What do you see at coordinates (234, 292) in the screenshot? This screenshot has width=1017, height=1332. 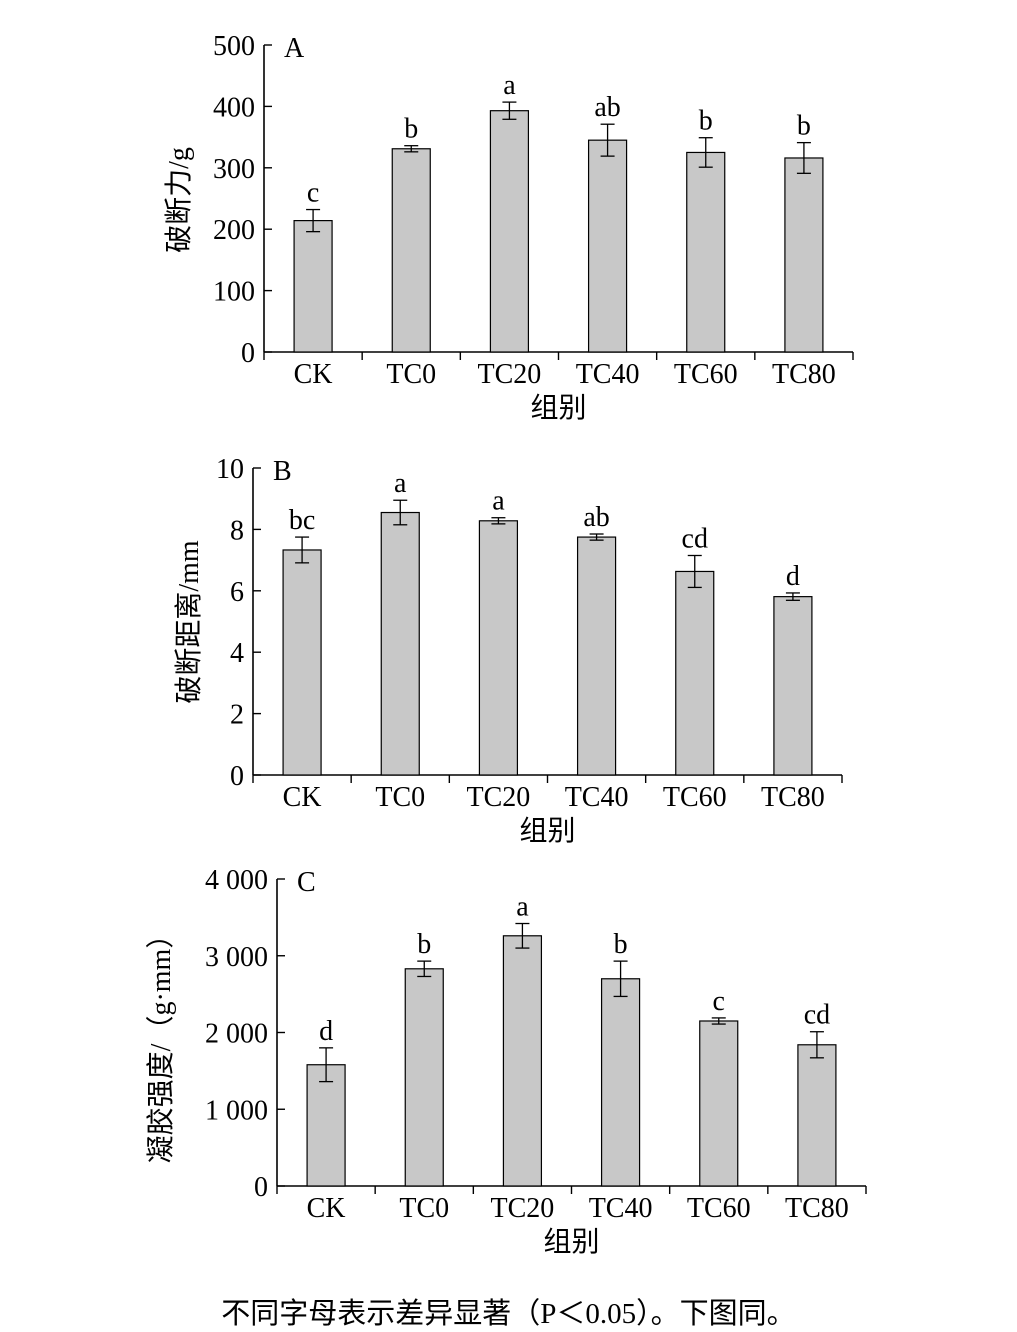 I see `y-tick-label: 100` at bounding box center [234, 292].